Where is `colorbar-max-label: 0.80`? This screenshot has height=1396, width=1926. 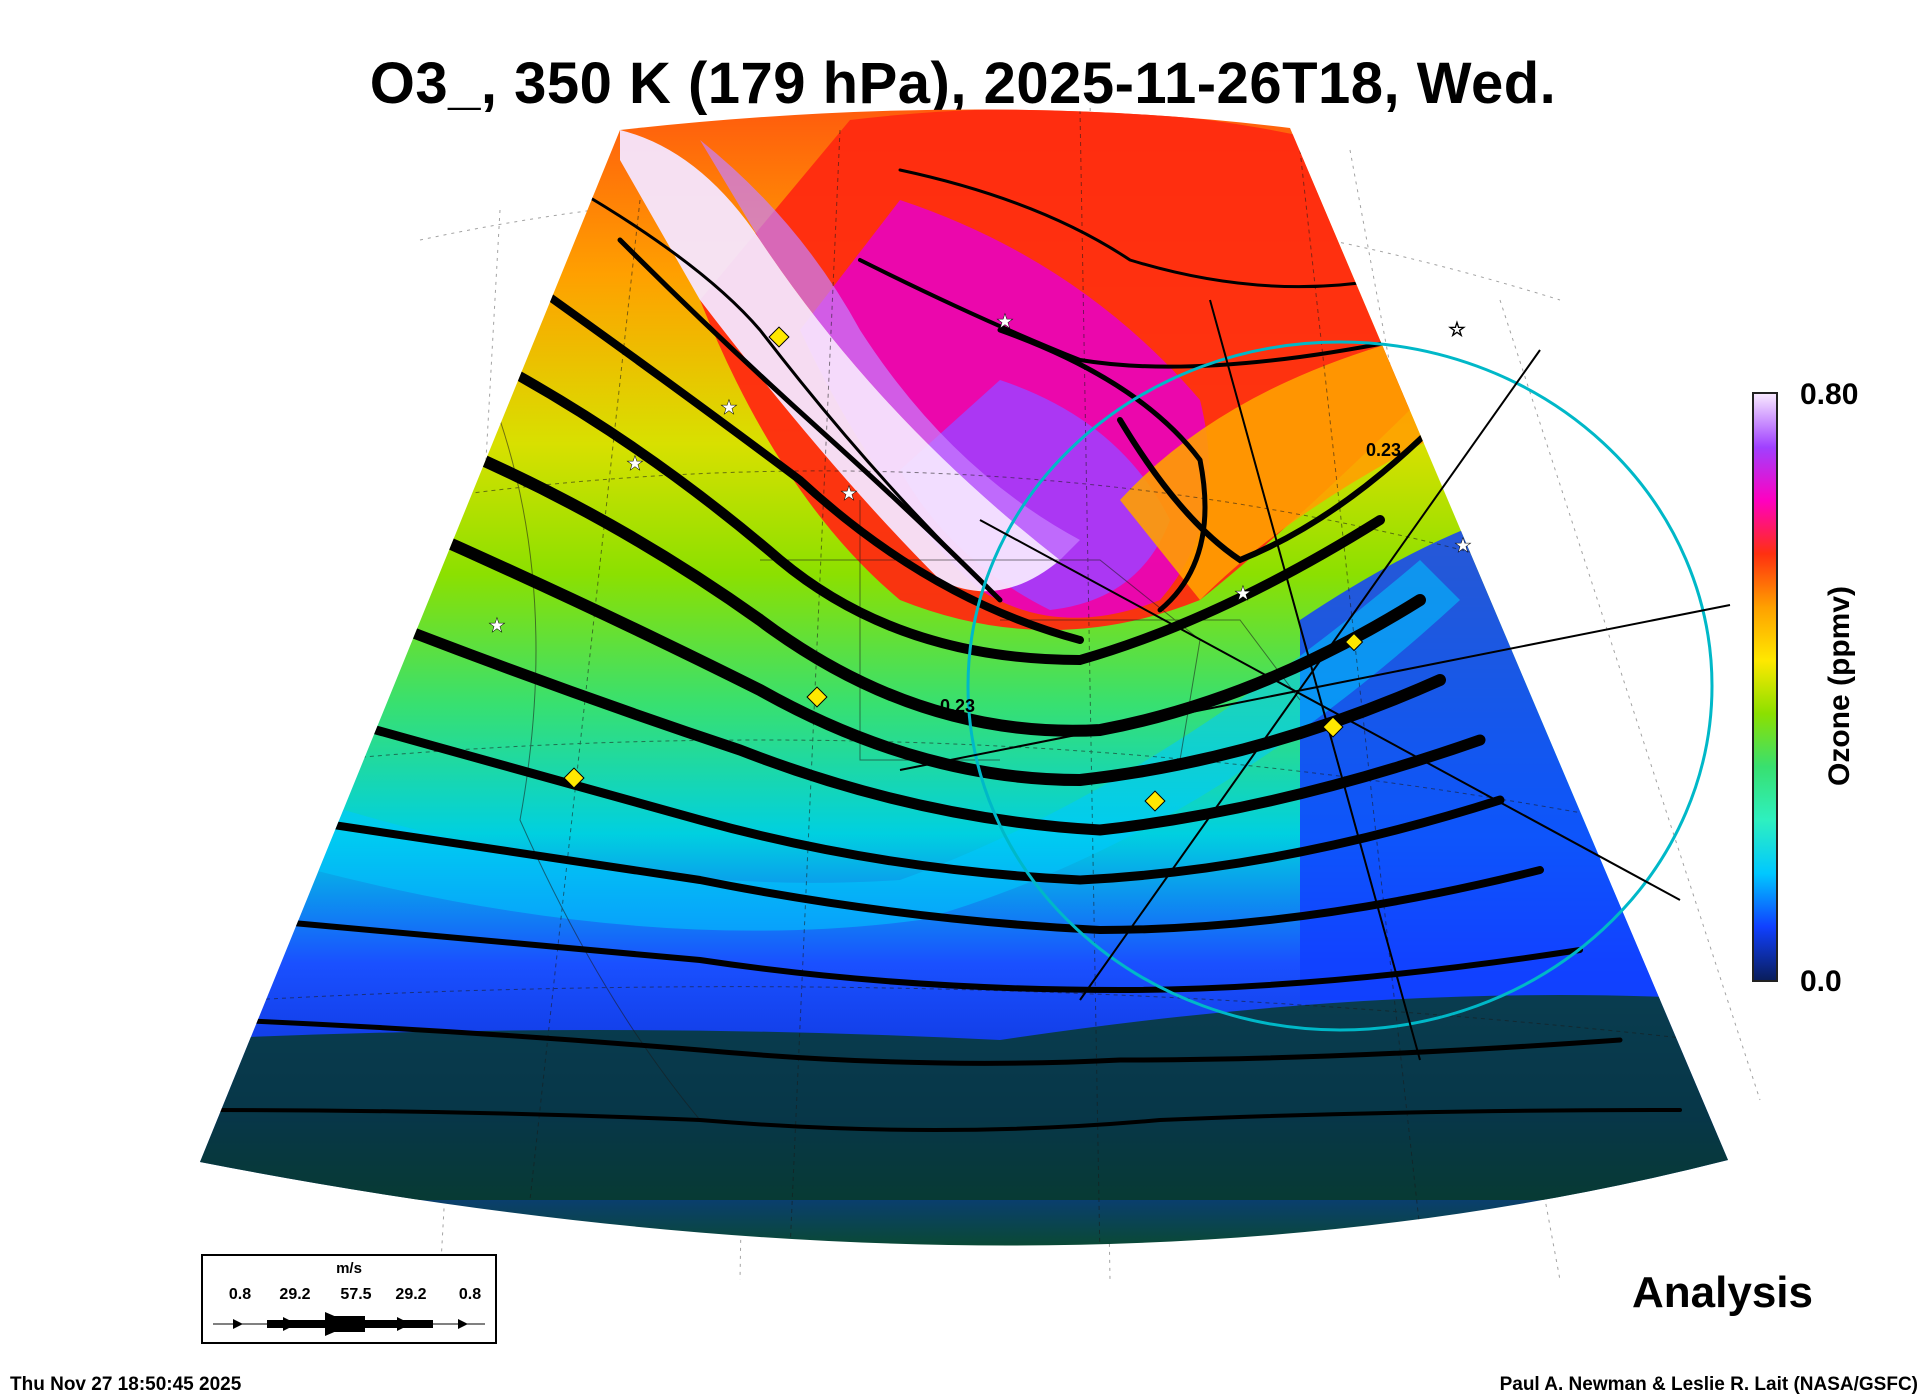
colorbar-max-label: 0.80 is located at coordinates (1829, 394).